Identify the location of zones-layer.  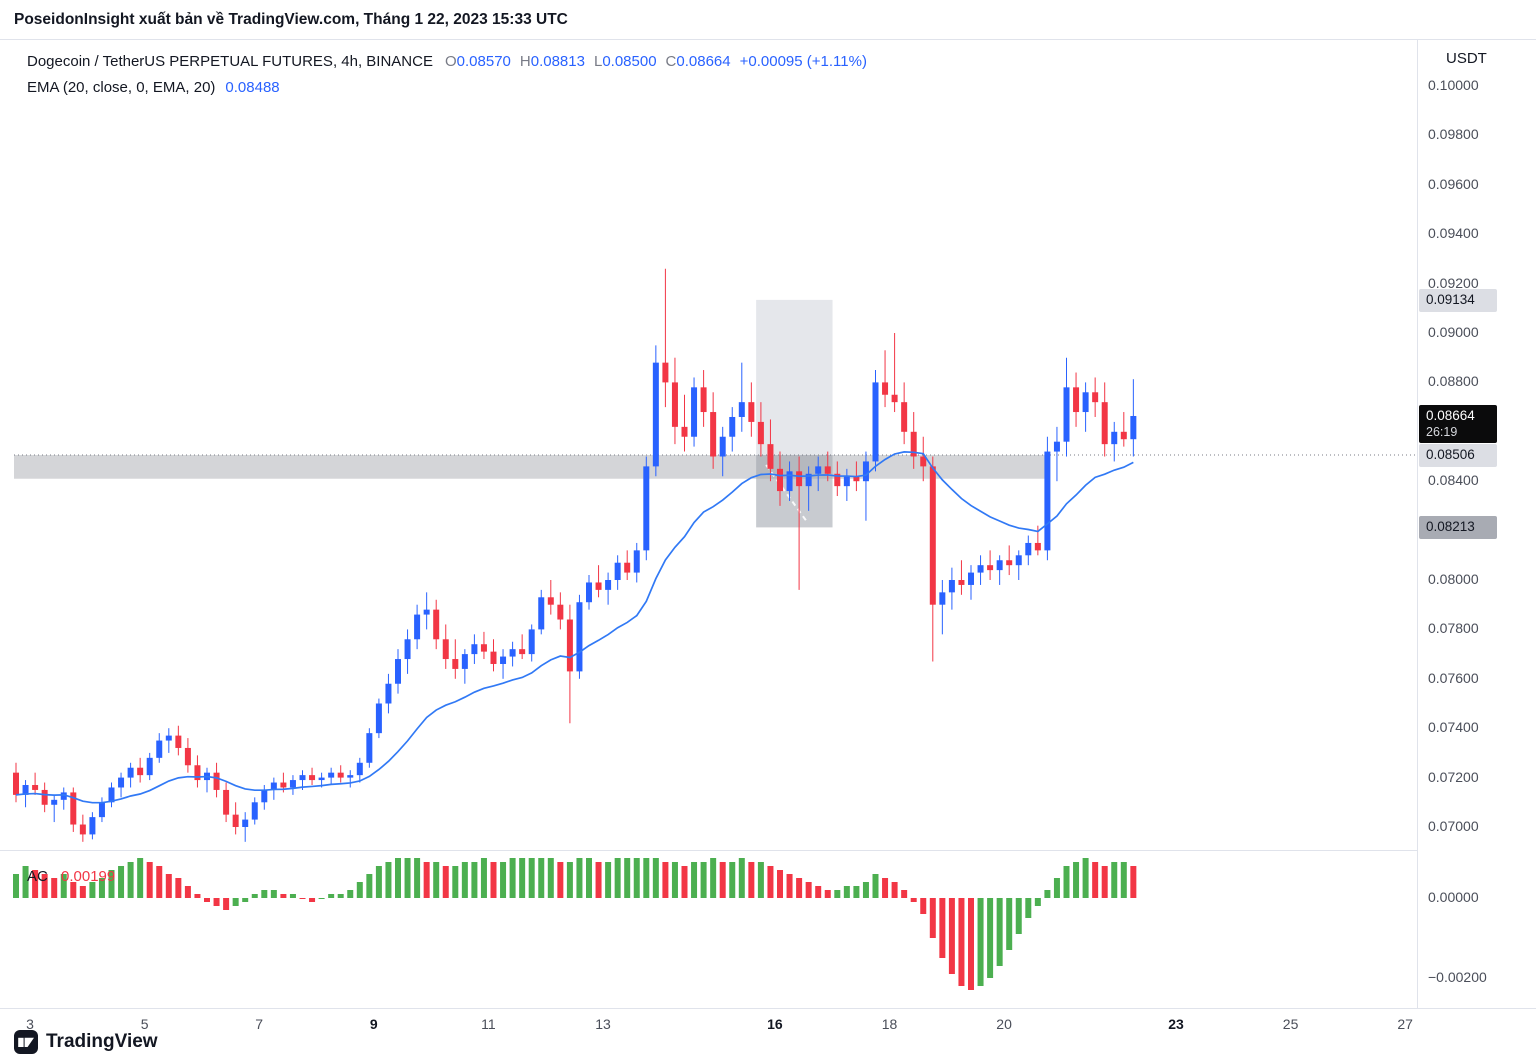
(531, 413).